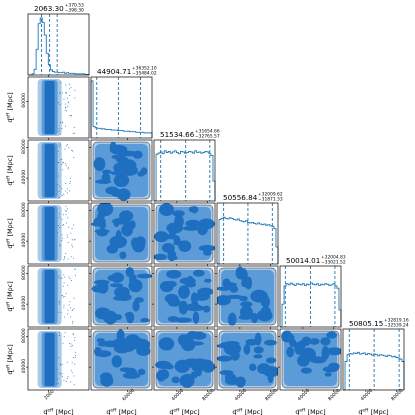 This screenshot has height=415, width=415. I want to click on x-axis-label-d1: deffL [Mpc], so click(58, 411).